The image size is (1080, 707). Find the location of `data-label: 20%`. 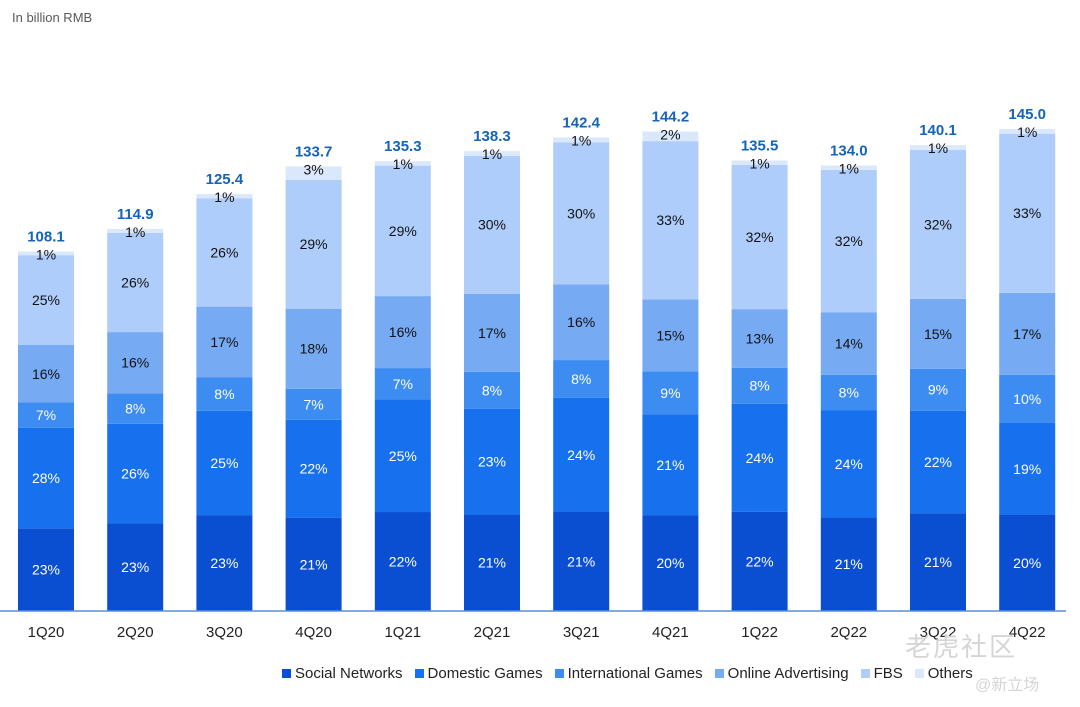

data-label: 20% is located at coordinates (1027, 563).